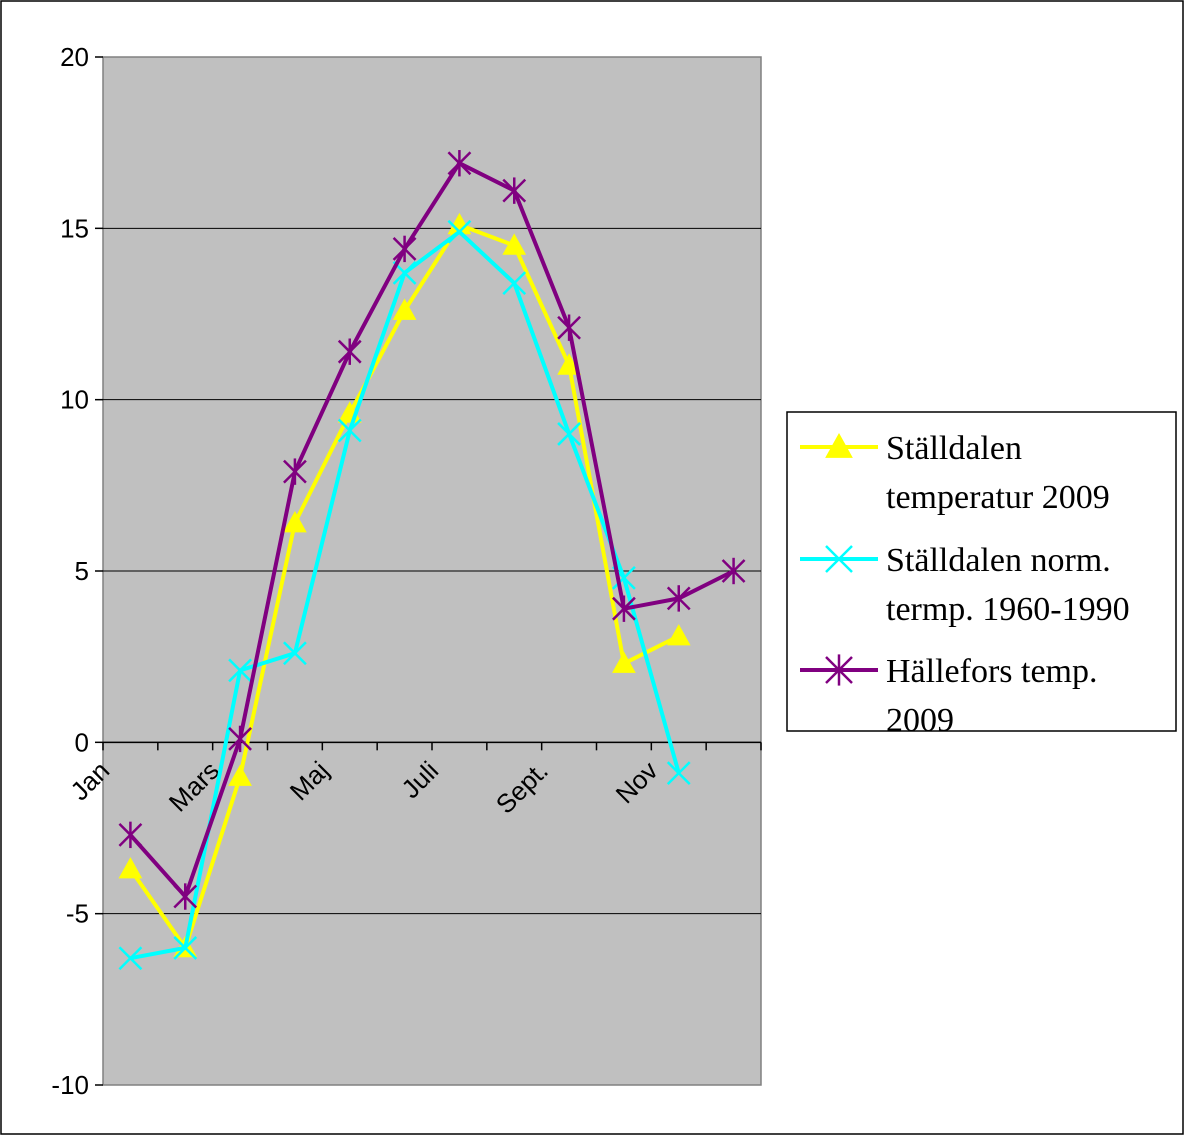 The image size is (1184, 1135). Describe the element at coordinates (77, 914) in the screenshot. I see `y-tick-label: -5` at that location.